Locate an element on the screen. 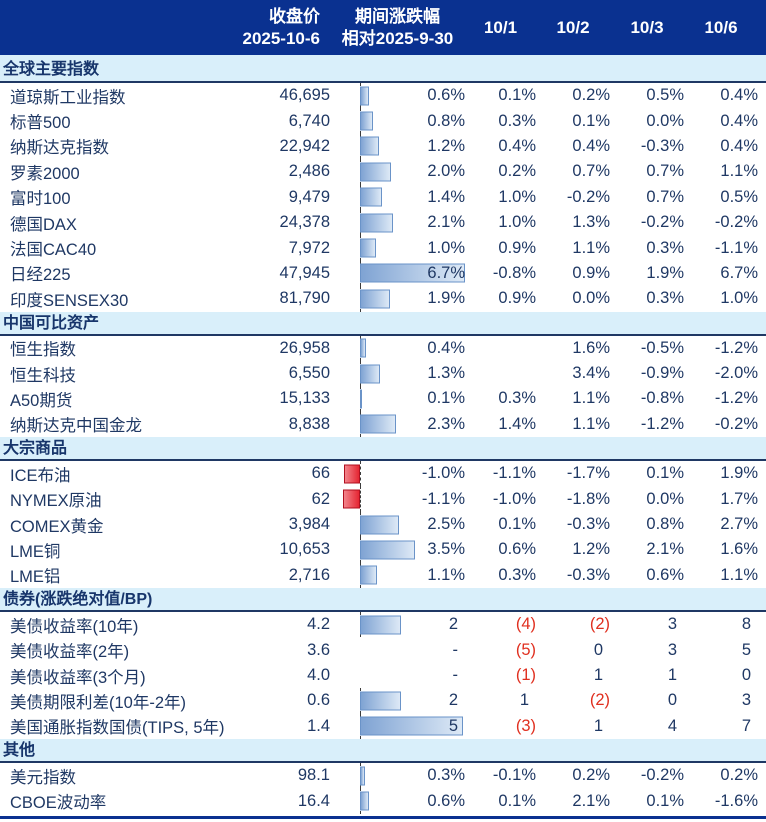 The width and height of the screenshot is (766, 822). change-bar-zone: 2 is located at coordinates (397, 701).